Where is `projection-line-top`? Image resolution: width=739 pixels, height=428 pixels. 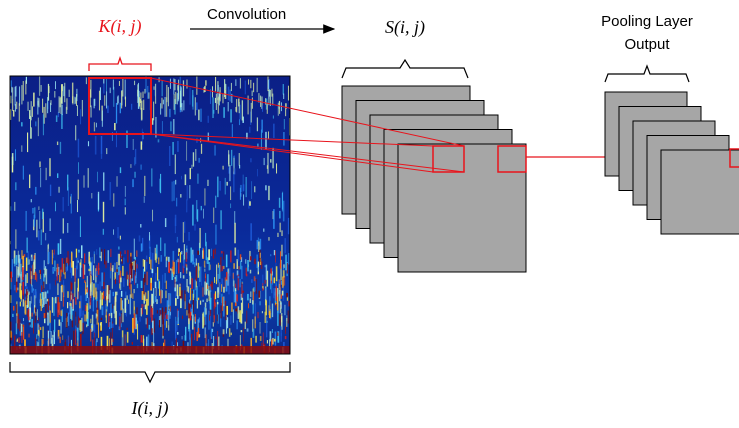 projection-line-top is located at coordinates (307, 112).